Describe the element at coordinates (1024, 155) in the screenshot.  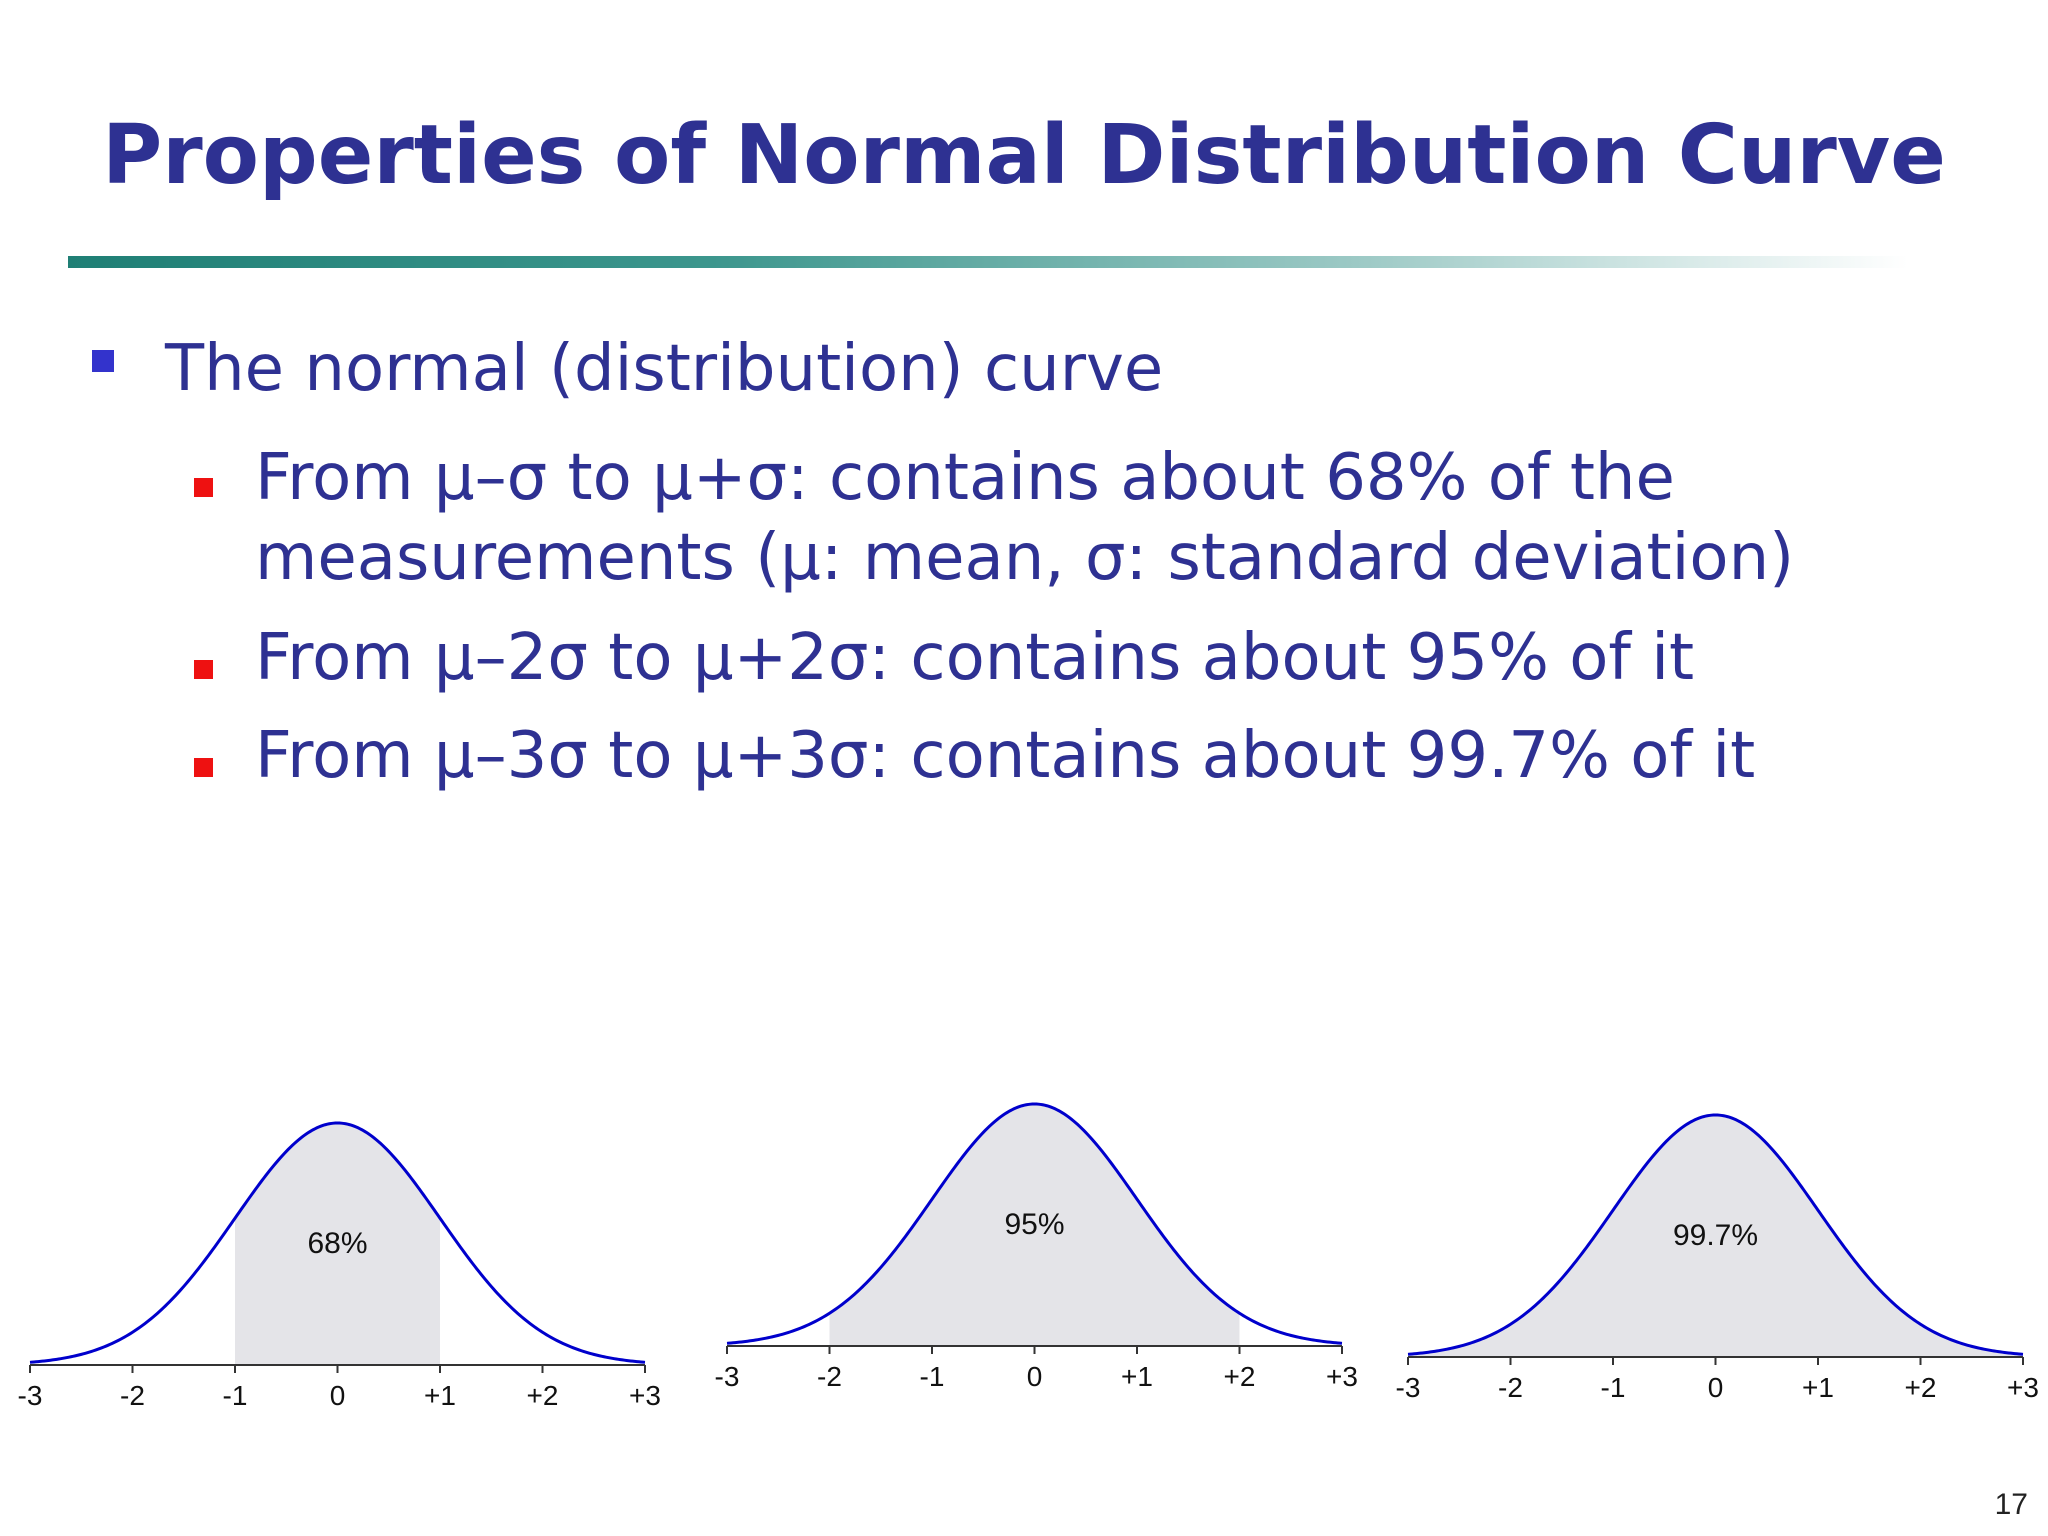
I see `slide-title: Properties of Normal Distribution Curve` at that location.